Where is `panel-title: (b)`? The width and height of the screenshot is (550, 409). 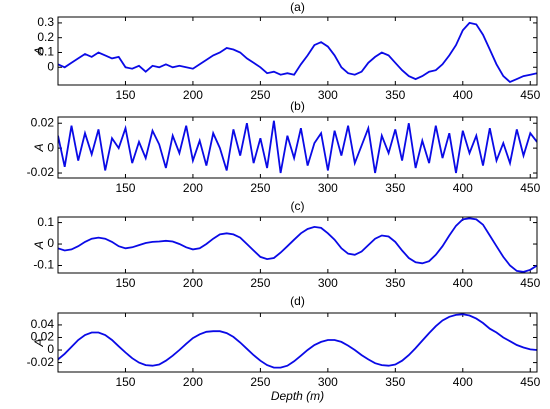 panel-title: (b) is located at coordinates (297, 106).